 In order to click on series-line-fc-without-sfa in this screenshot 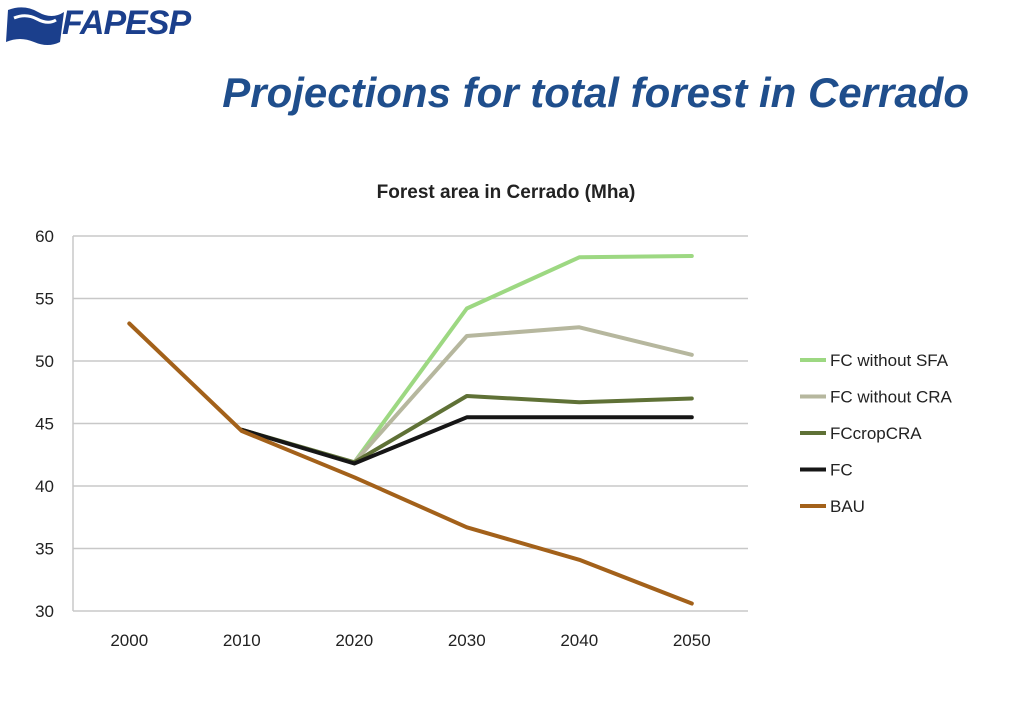, I will do `click(523, 359)`.